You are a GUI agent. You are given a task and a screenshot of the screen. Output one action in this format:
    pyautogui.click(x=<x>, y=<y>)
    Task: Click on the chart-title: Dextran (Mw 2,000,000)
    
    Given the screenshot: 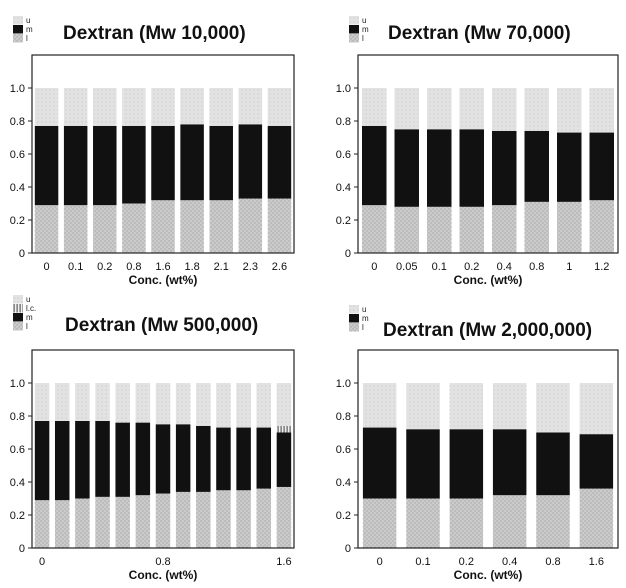 What is the action you would take?
    pyautogui.click(x=487, y=330)
    